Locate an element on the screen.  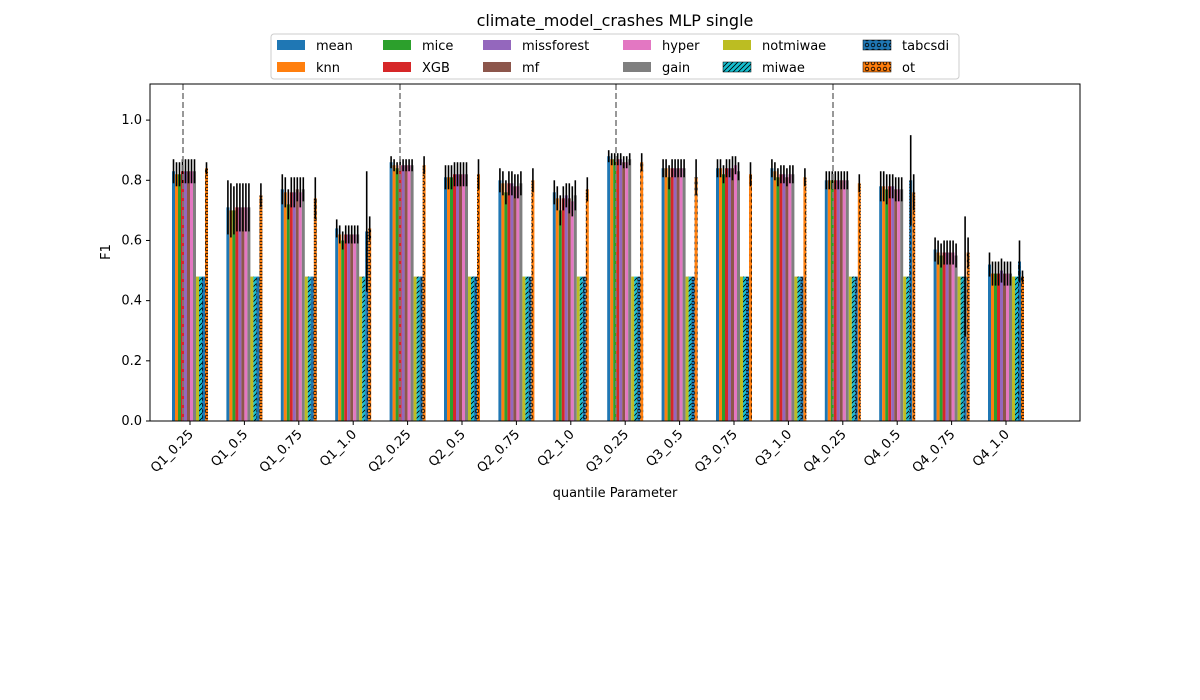
legend-swatch-knn is located at coordinates (291, 67).